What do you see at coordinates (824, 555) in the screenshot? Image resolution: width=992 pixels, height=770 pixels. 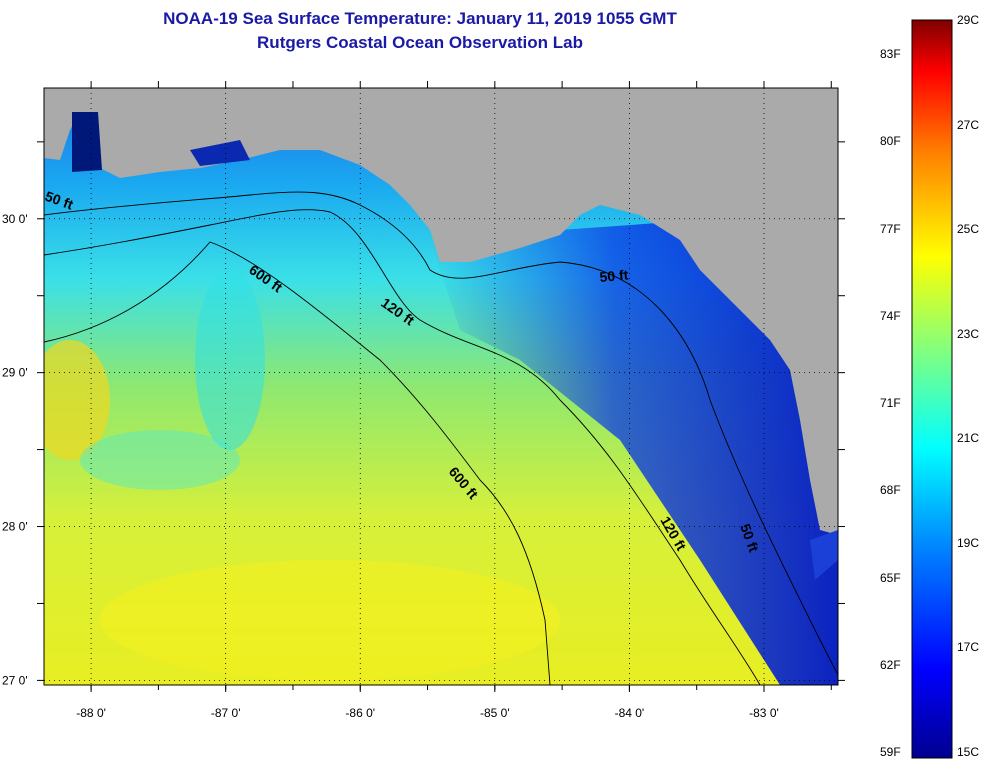 I see `tampa-bay` at bounding box center [824, 555].